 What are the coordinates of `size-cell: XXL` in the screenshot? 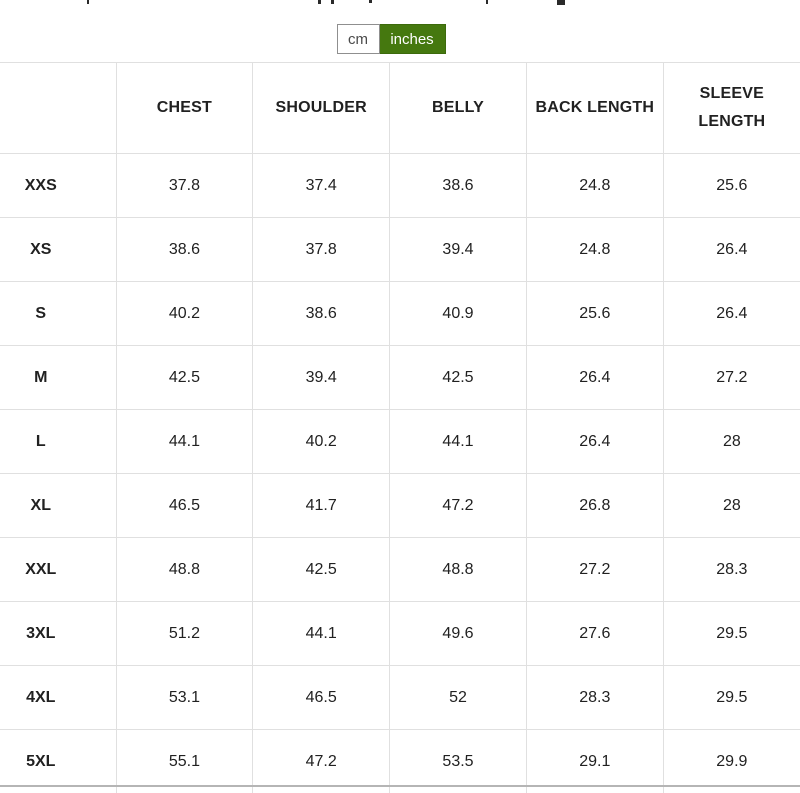 It's located at (58, 570).